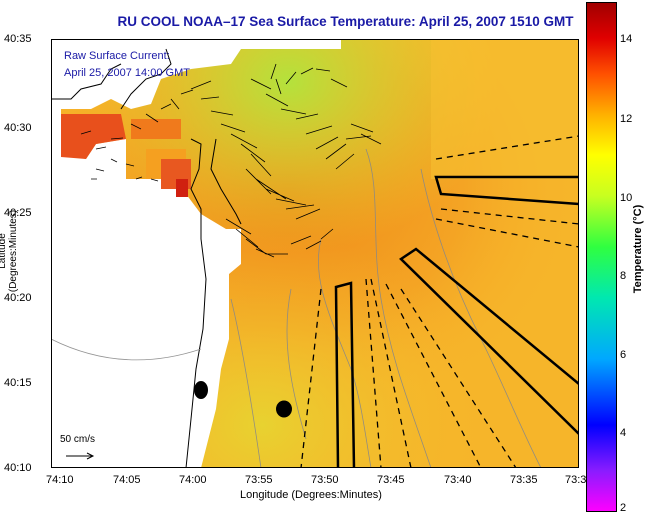 This screenshot has width=651, height=515. Describe the element at coordinates (259, 480) in the screenshot. I see `x-tick-label: 73:55` at that location.